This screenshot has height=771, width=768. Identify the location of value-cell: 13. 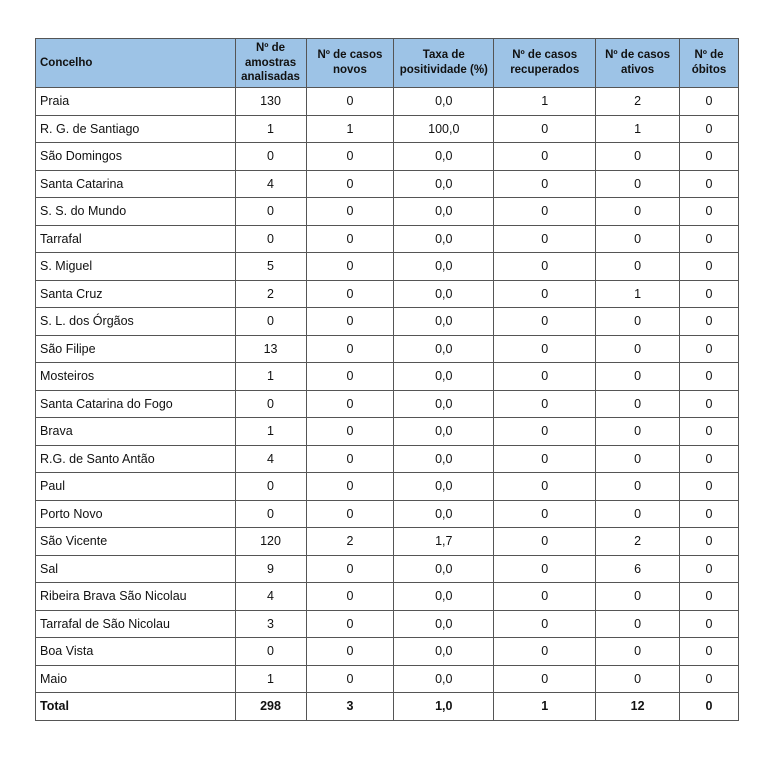
(270, 348).